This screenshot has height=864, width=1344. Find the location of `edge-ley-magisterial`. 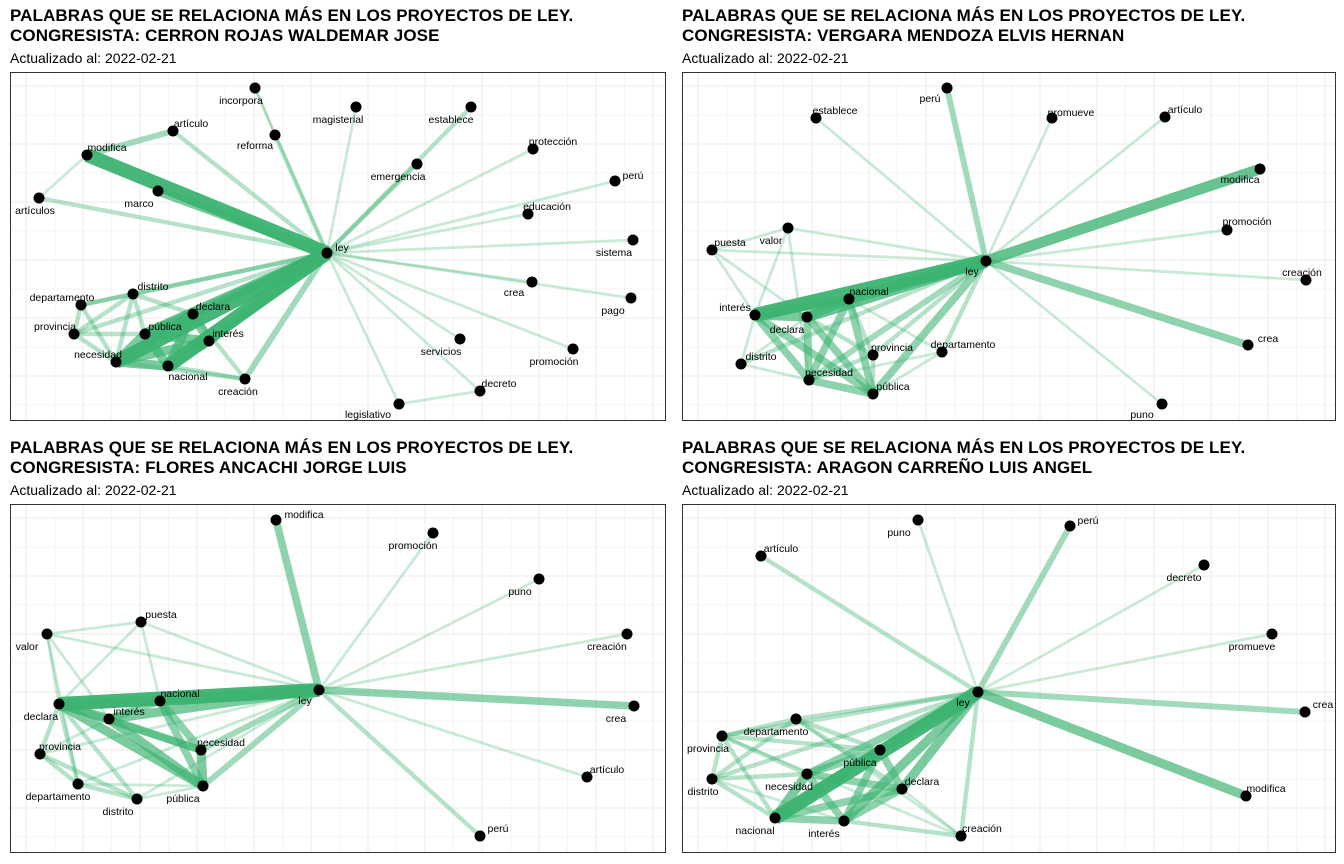

edge-ley-magisterial is located at coordinates (341, 180).